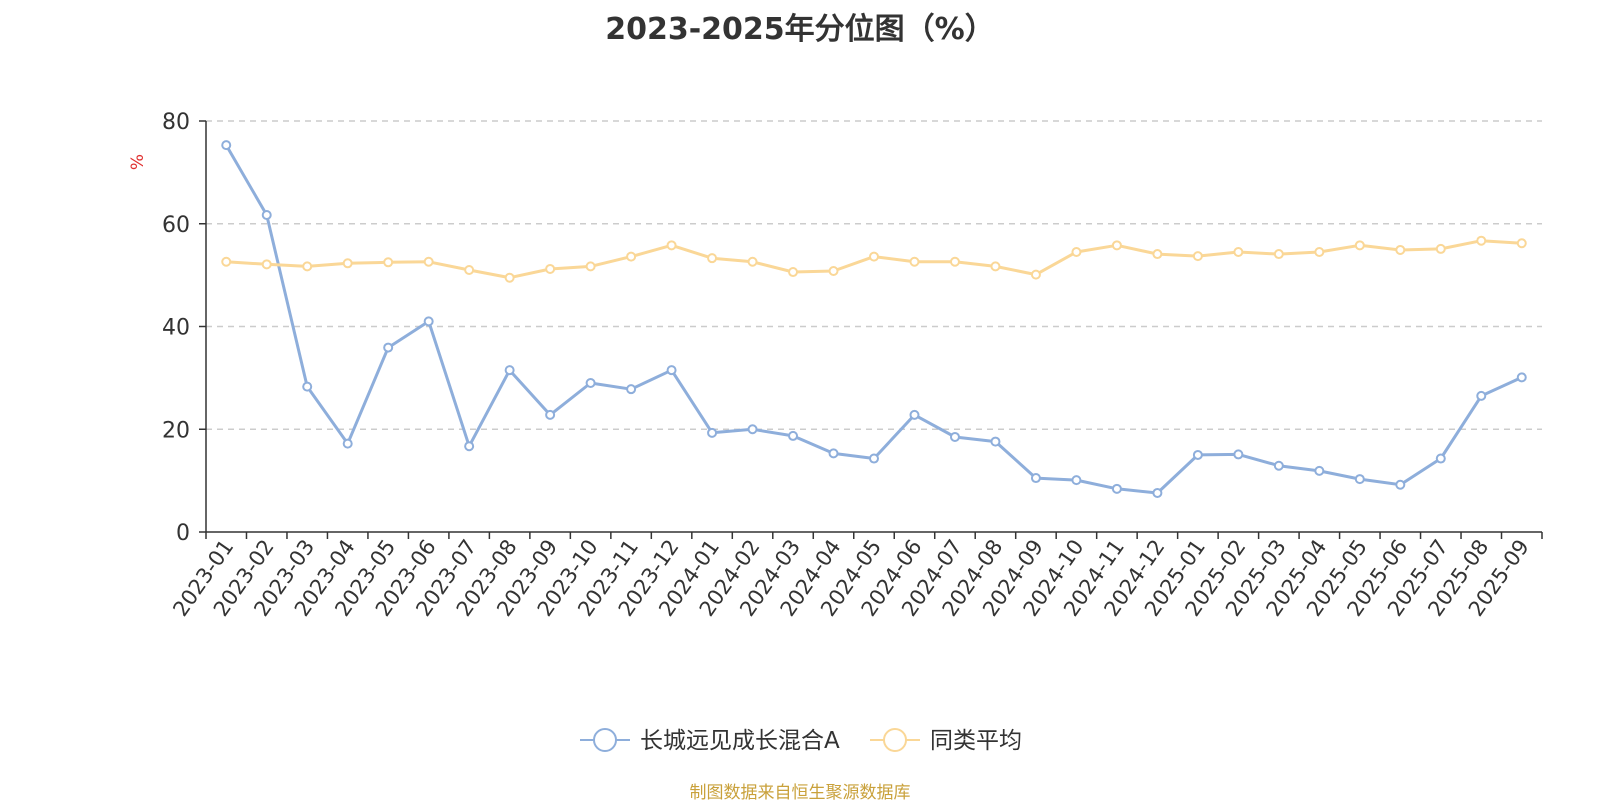  Describe the element at coordinates (740, 741) in the screenshot. I see `legend-label-0: 长城远见成长混合A` at that location.